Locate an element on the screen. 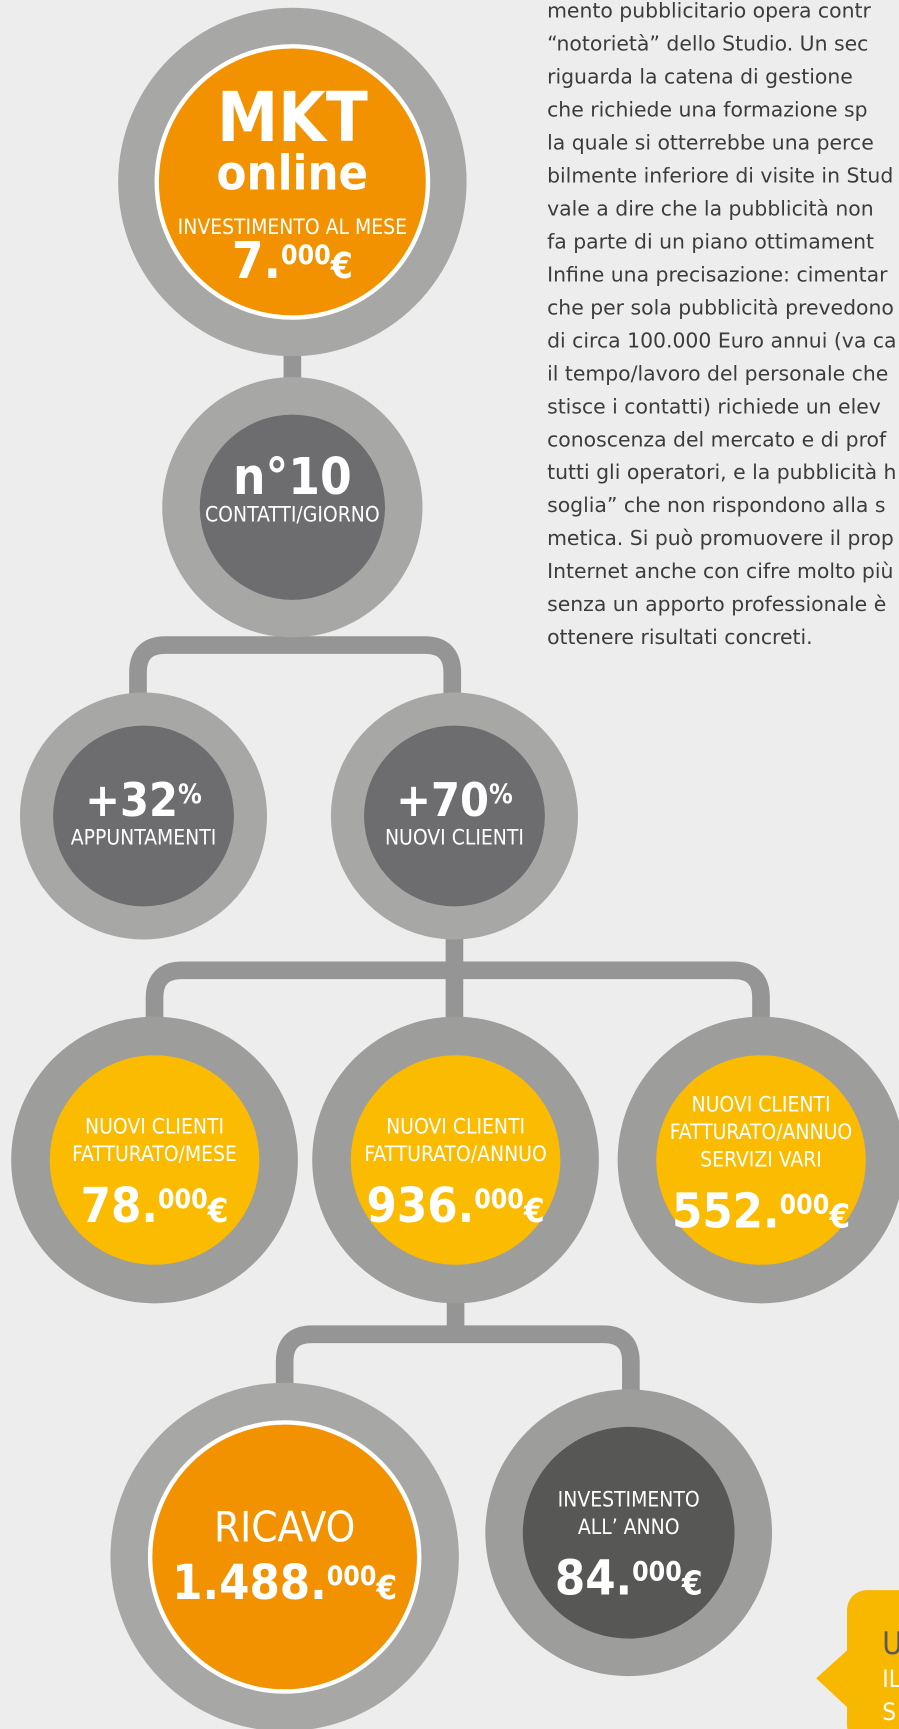  node-text: online is located at coordinates (293, 174).